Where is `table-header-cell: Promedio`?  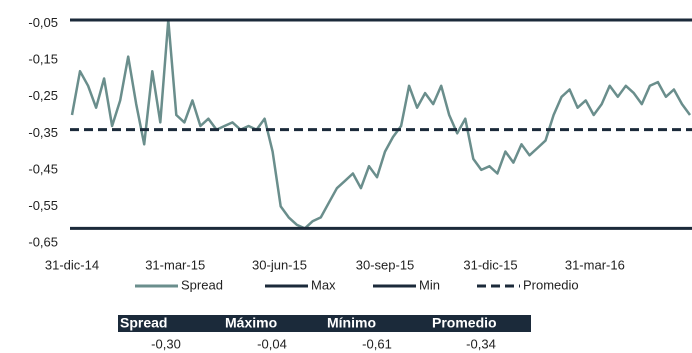 table-header-cell: Promedio is located at coordinates (464, 323).